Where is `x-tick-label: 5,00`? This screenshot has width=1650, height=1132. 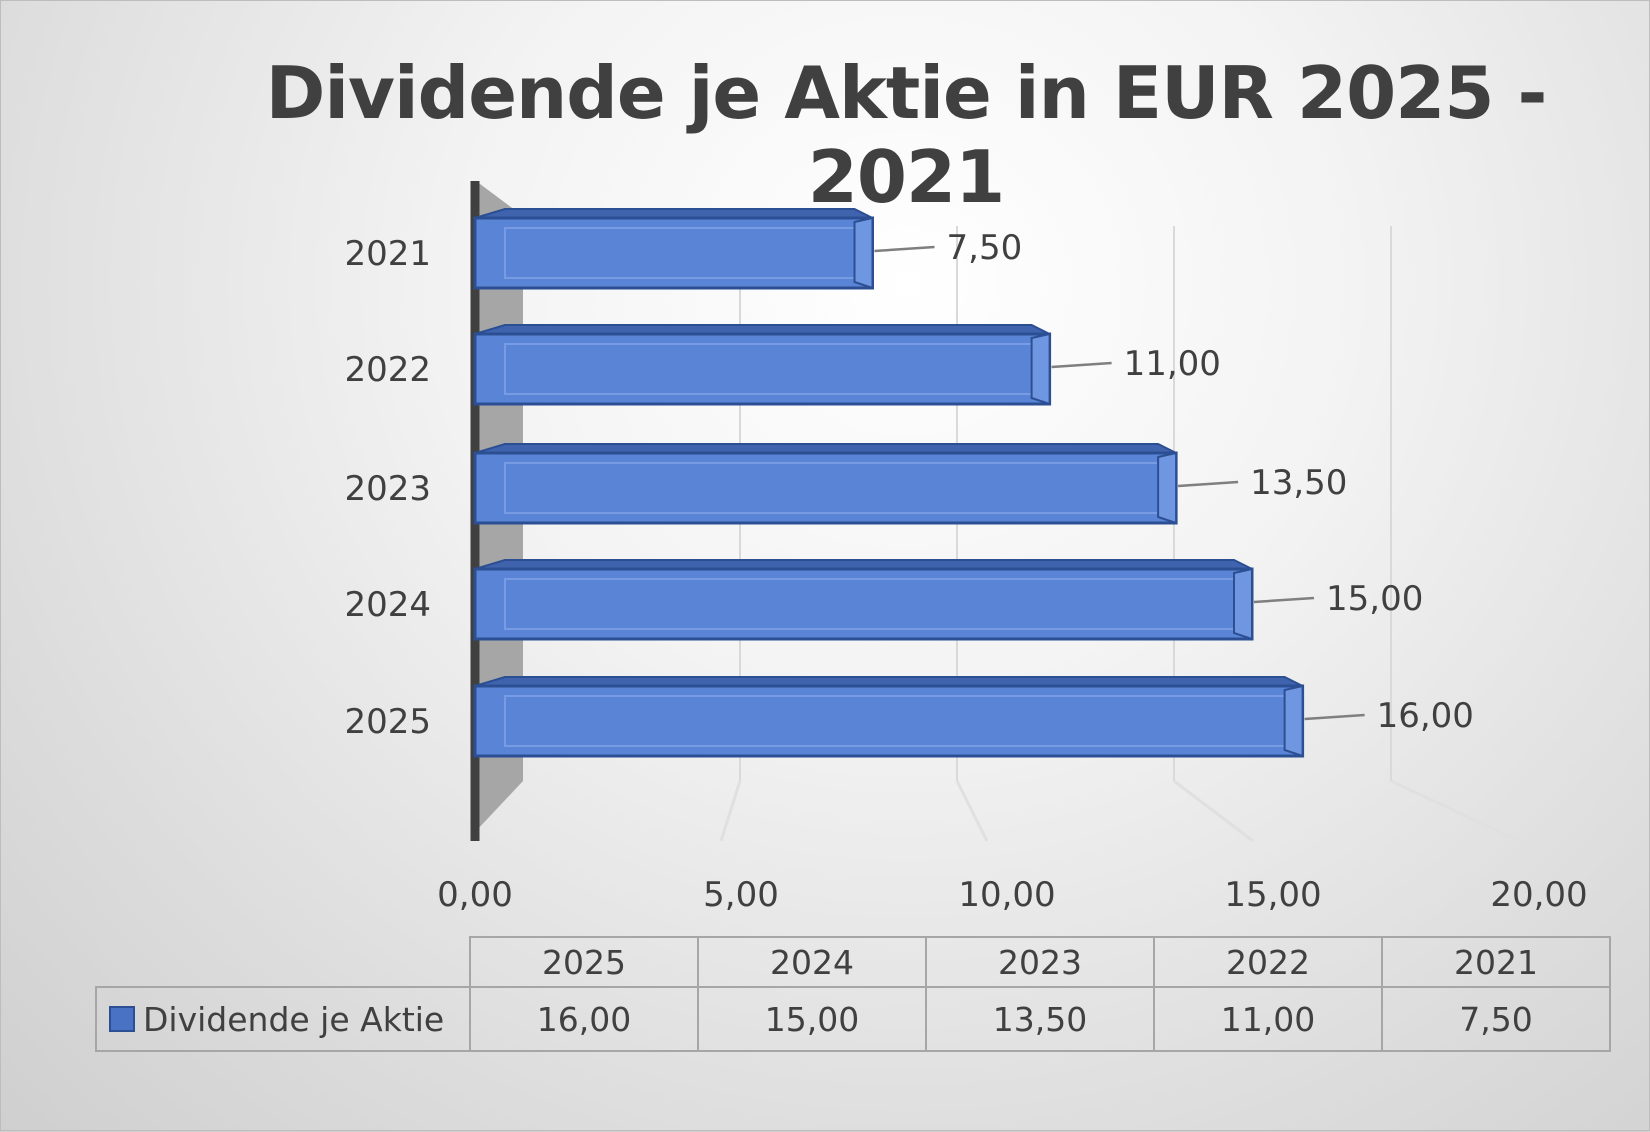 x-tick-label: 5,00 is located at coordinates (741, 895).